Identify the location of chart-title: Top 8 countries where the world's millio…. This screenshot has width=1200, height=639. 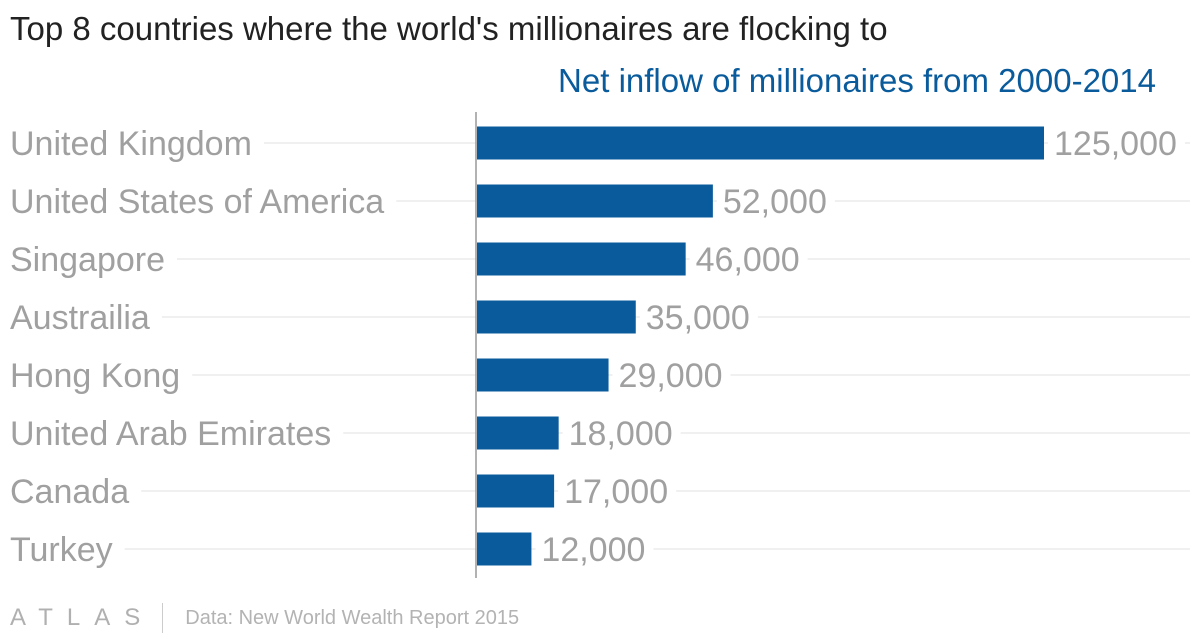
(449, 28).